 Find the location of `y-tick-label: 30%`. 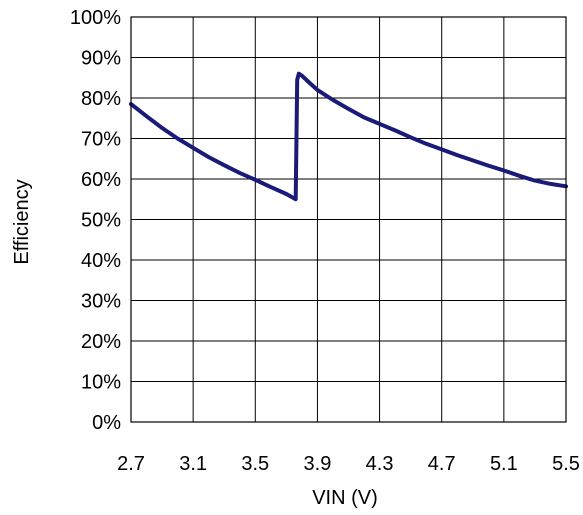

y-tick-label: 30% is located at coordinates (101, 302).